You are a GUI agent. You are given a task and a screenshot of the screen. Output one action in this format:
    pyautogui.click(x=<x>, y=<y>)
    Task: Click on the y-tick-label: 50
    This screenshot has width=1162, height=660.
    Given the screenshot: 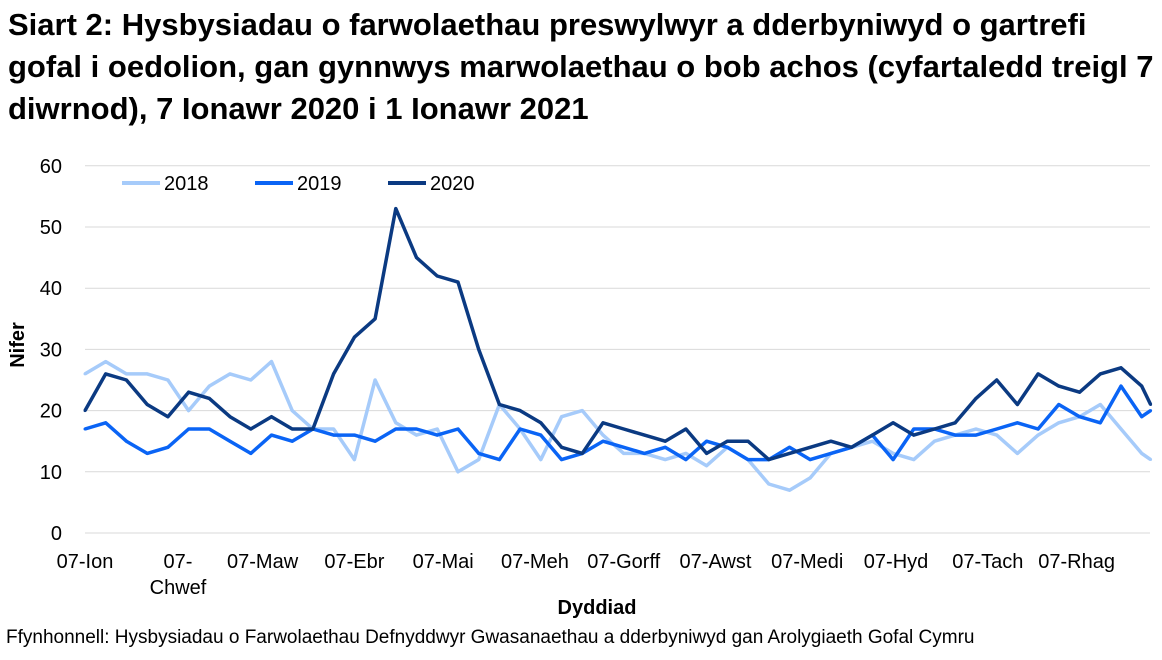 What is the action you would take?
    pyautogui.click(x=51, y=228)
    